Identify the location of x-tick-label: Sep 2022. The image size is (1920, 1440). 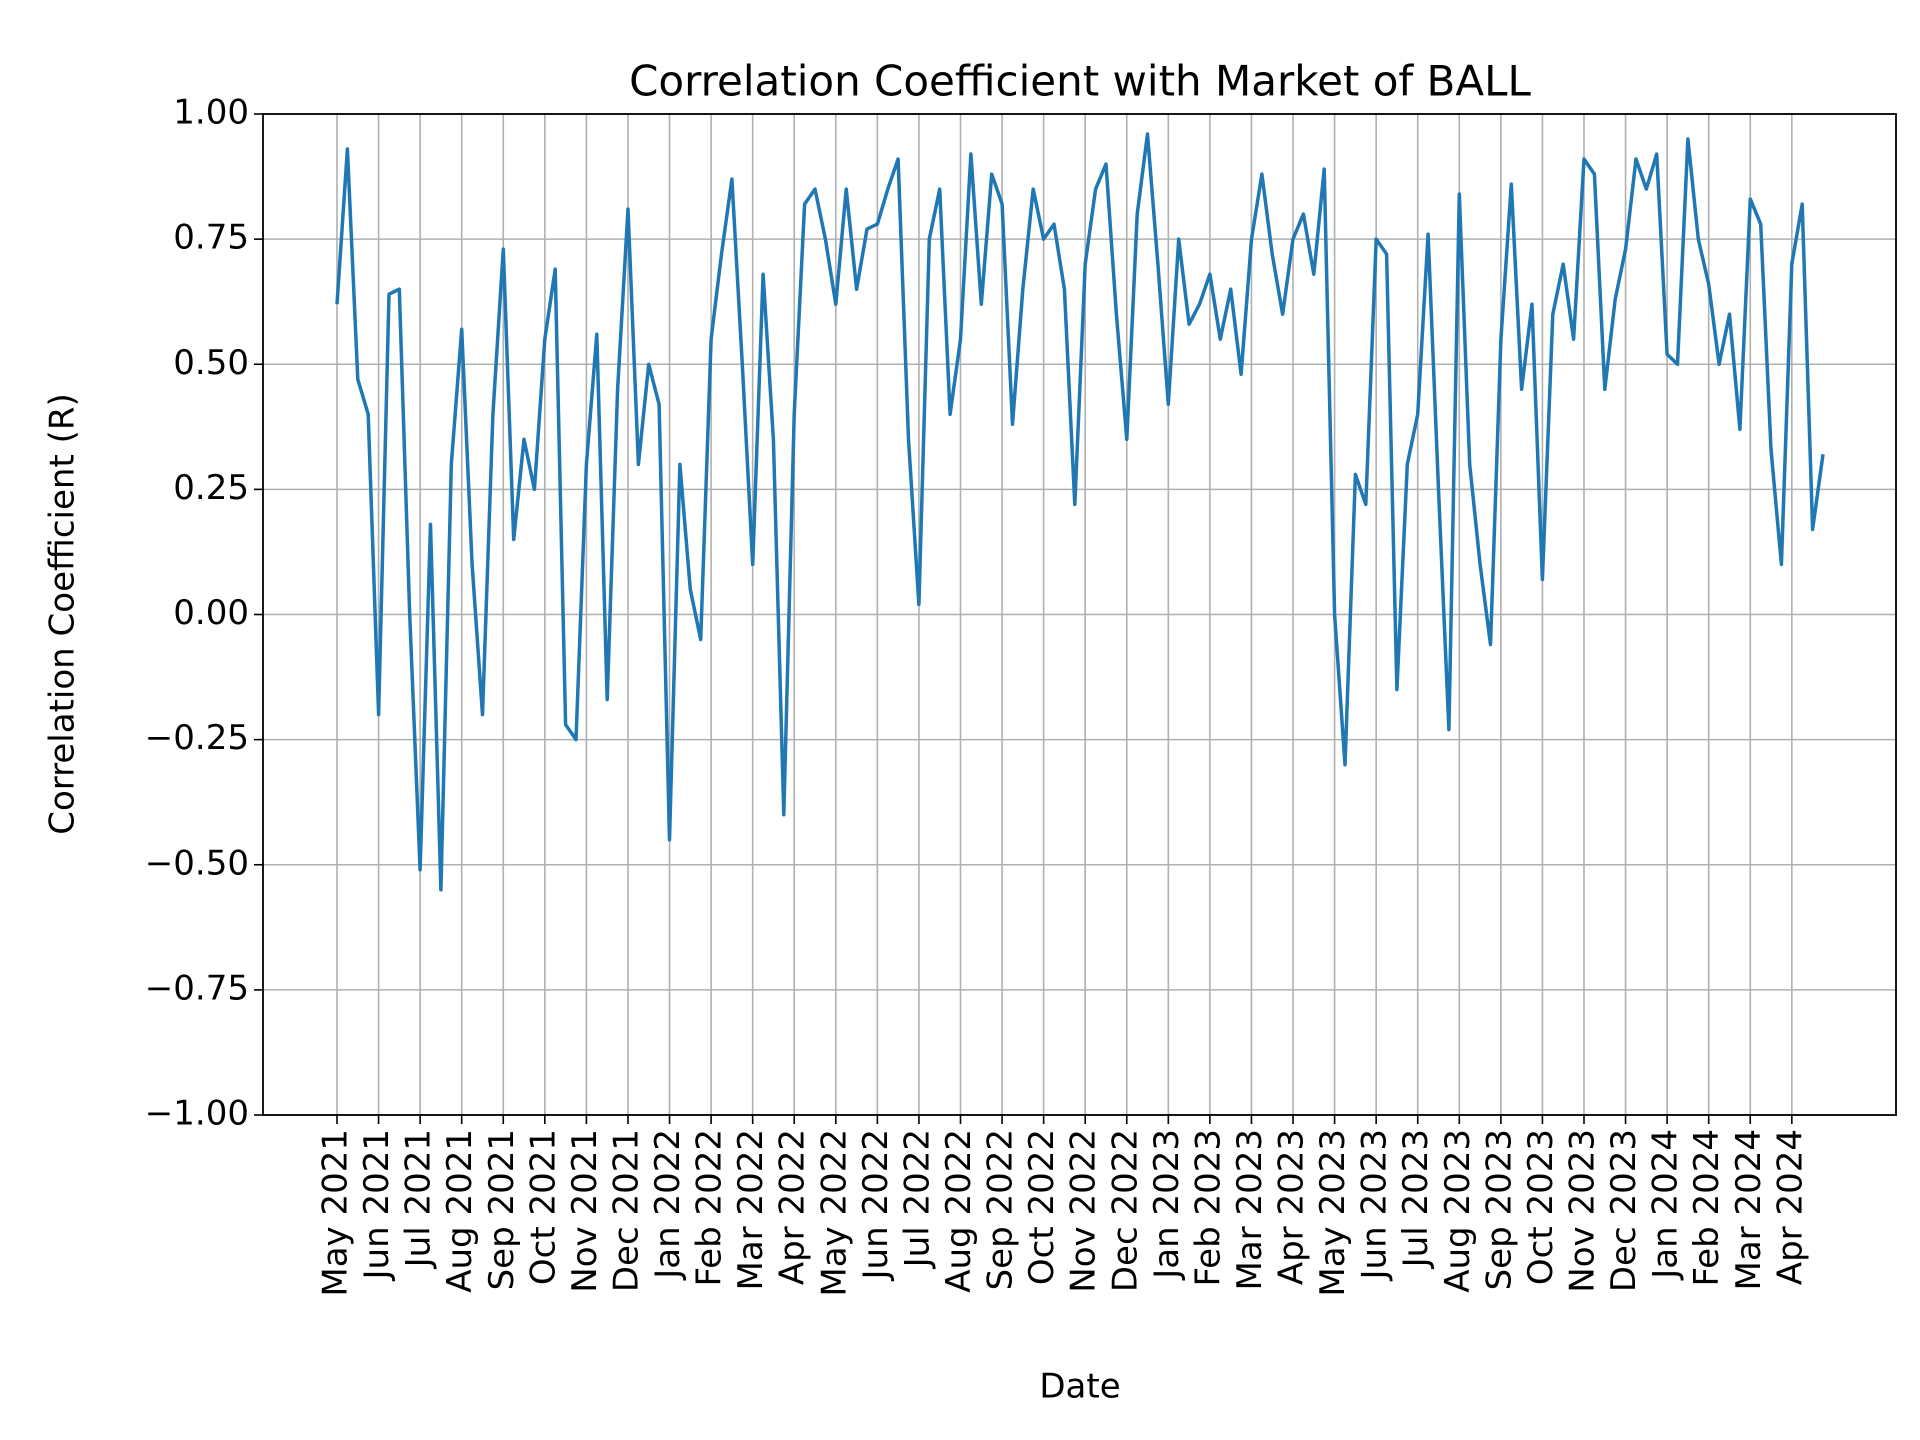
(1001, 1209).